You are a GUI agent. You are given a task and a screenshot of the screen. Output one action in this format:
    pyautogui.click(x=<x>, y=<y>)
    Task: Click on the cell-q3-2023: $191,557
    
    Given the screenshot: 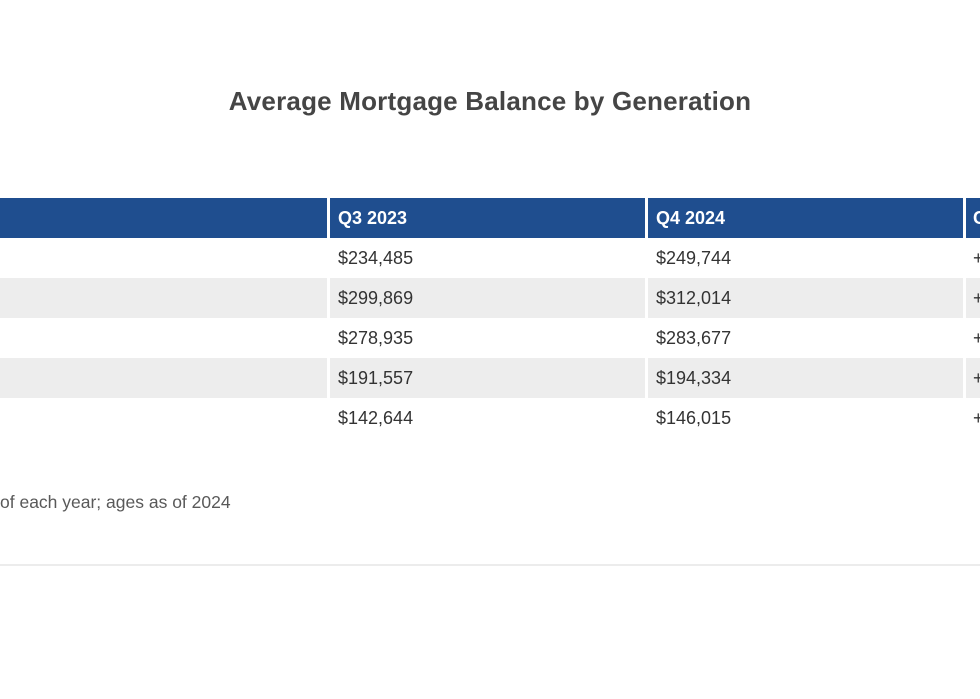 What is the action you would take?
    pyautogui.click(x=486, y=378)
    